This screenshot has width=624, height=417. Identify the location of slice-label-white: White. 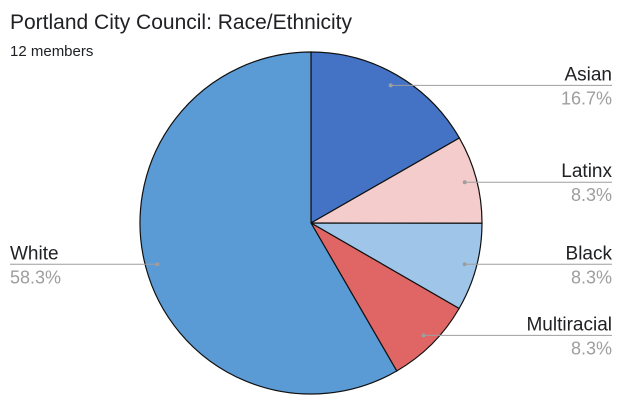
(34, 253).